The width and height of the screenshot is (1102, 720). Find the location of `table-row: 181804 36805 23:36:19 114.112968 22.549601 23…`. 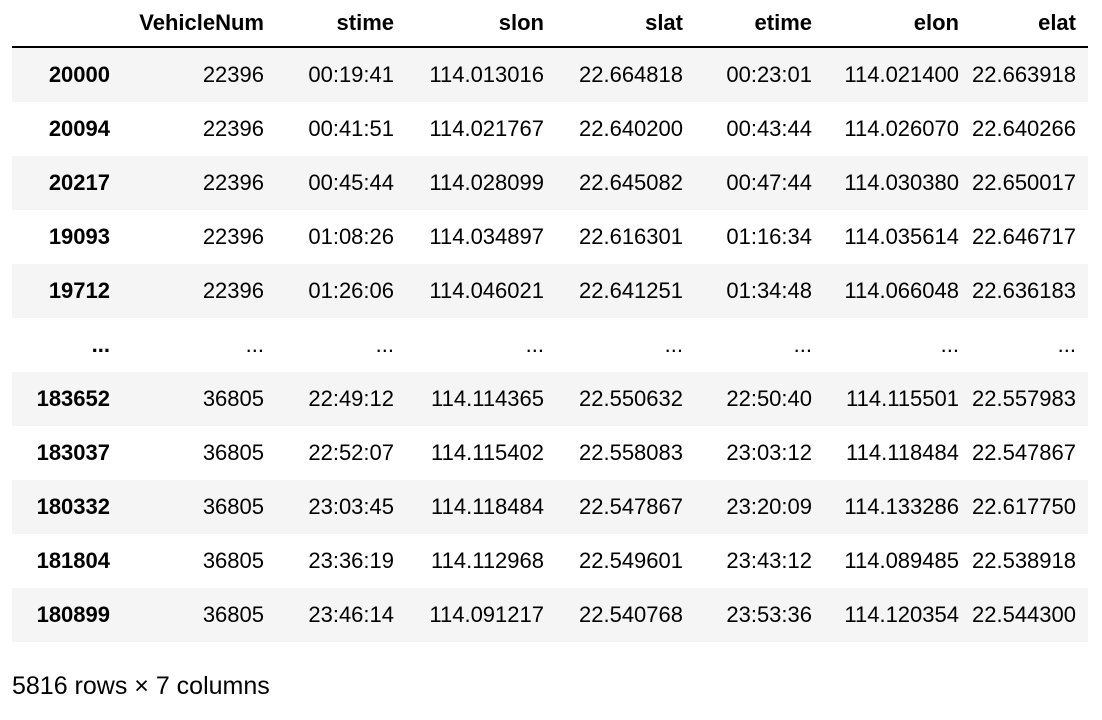

table-row: 181804 36805 23:36:19 114.112968 22.549601 23… is located at coordinates (550, 561).